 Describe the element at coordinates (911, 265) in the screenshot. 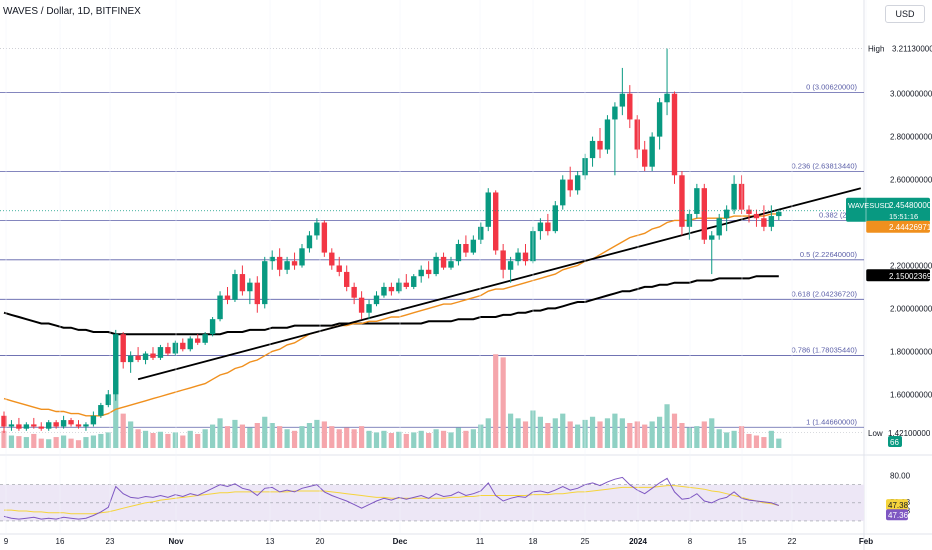

I see `price-tick-label: 2.20000000` at that location.